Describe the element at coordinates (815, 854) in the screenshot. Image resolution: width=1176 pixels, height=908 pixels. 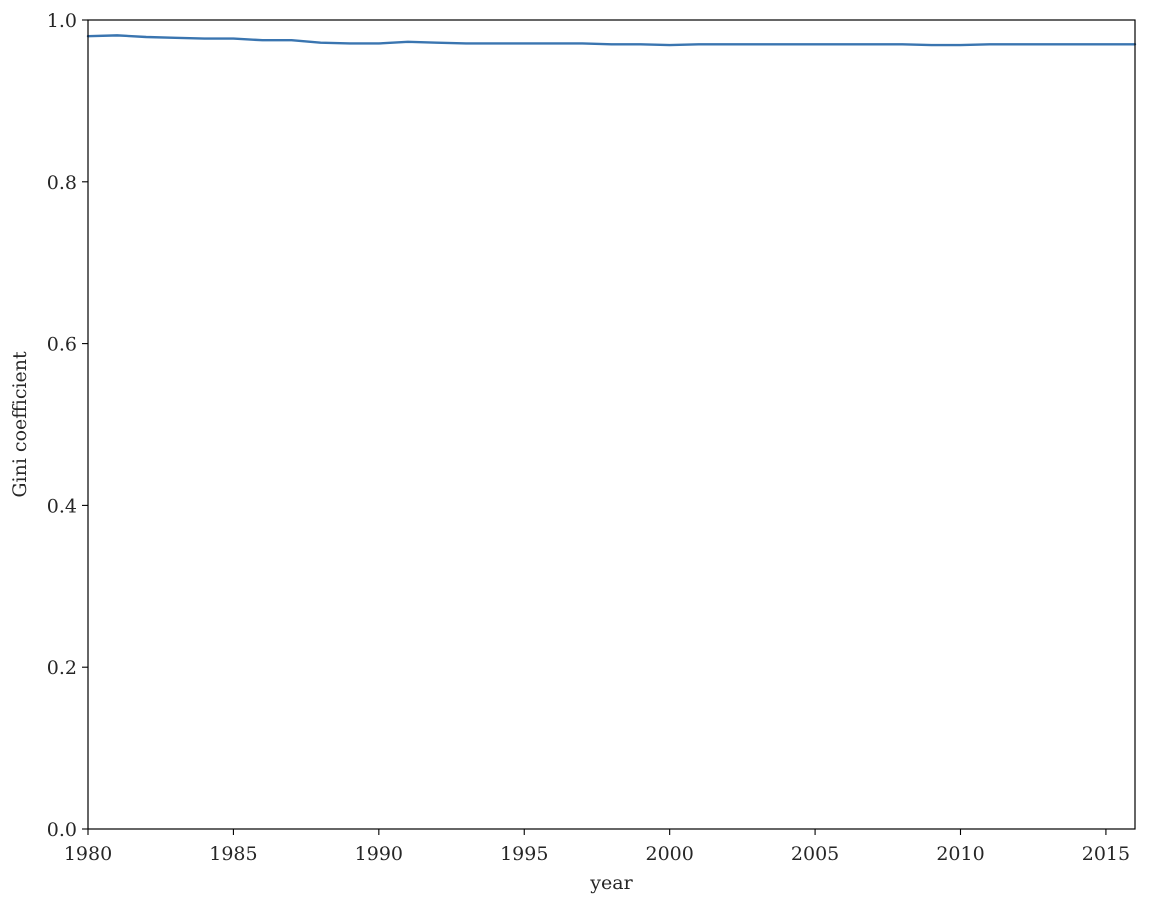
I see `x-tick-label: 2005` at that location.